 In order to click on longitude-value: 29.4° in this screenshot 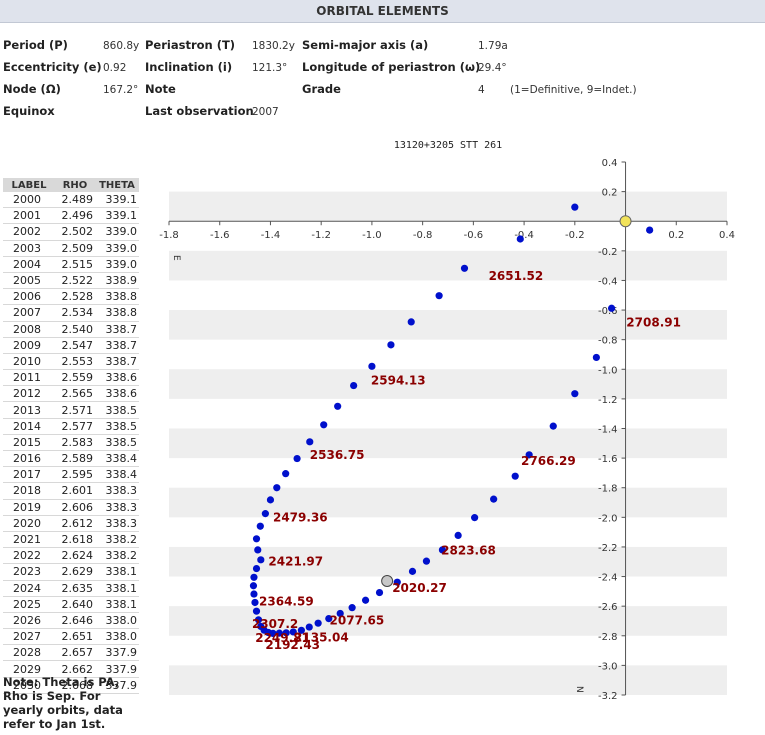, I will do `click(492, 68)`.